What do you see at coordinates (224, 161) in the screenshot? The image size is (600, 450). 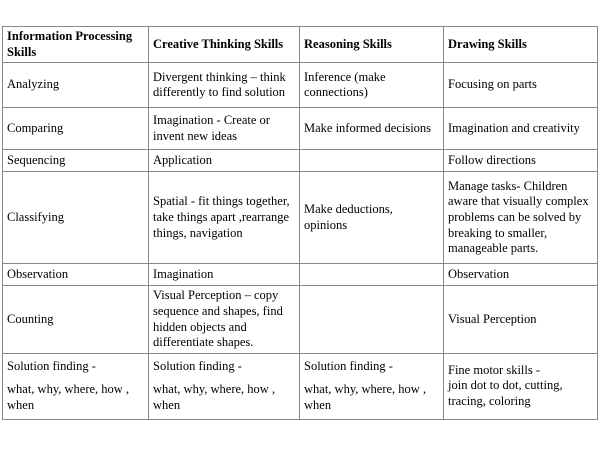 I see `cell-creative: Application` at bounding box center [224, 161].